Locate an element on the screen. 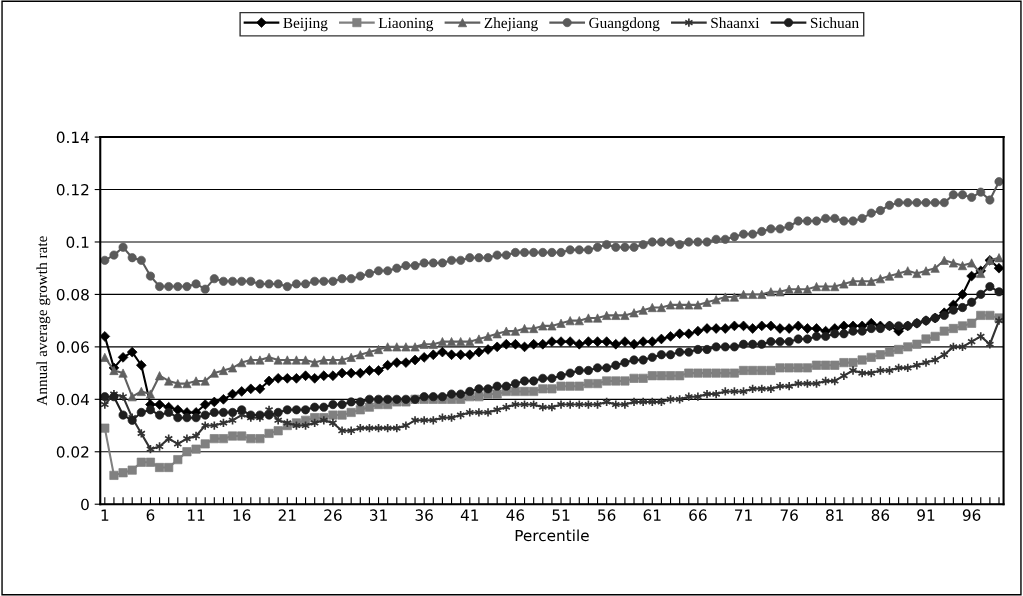 The height and width of the screenshot is (596, 1023). x-axis-title: Percentile is located at coordinates (552, 535).